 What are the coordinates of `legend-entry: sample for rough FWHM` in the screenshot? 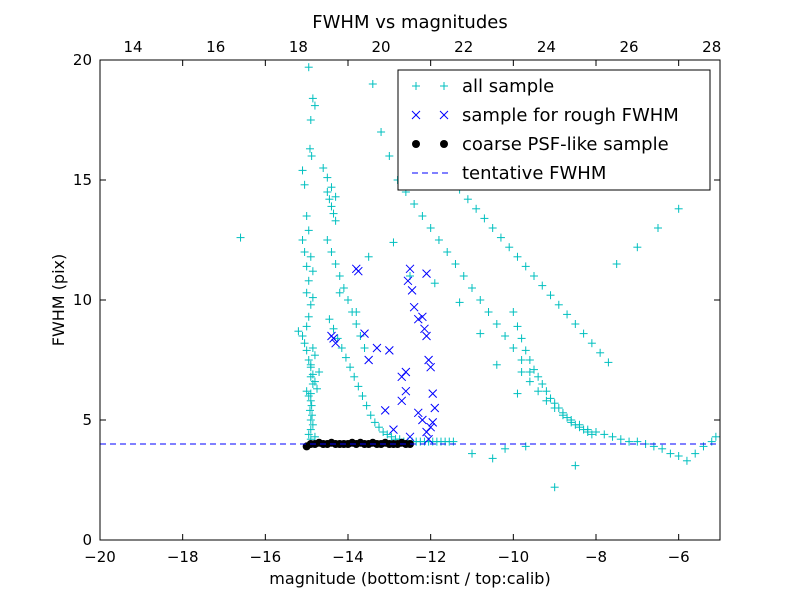 It's located at (545, 115).